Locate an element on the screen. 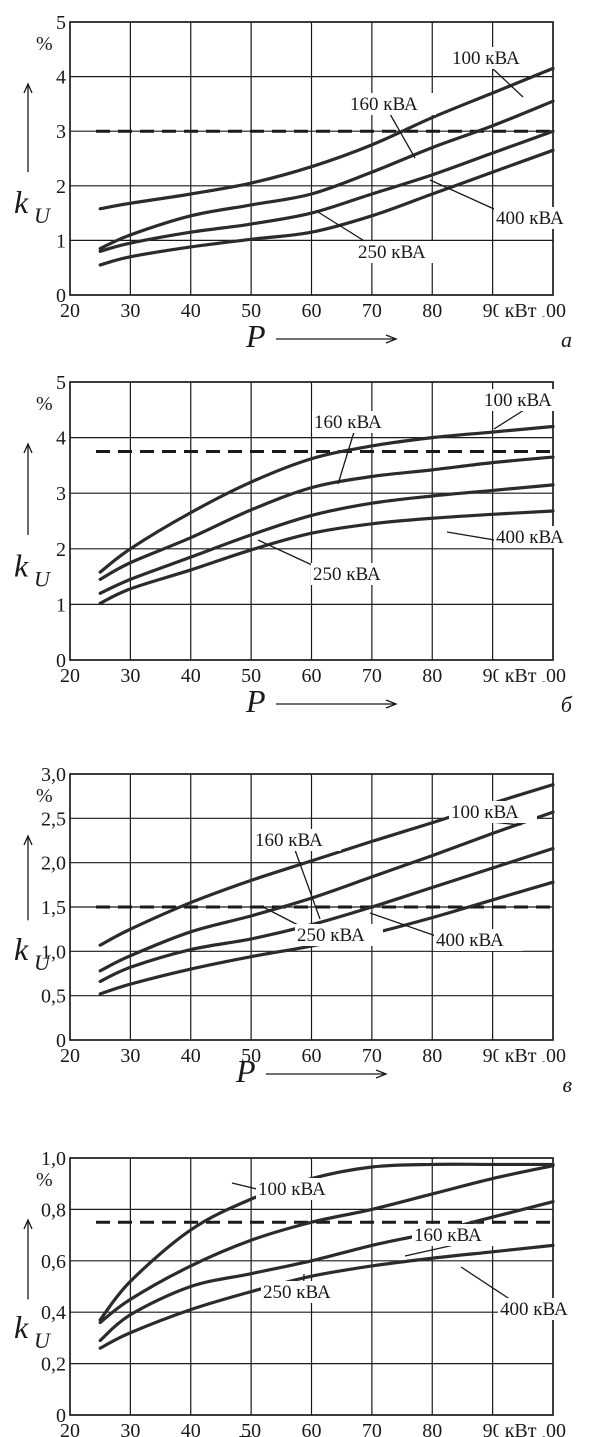 The width and height of the screenshot is (590, 1437). y-tick-label: 1 is located at coordinates (61, 605).